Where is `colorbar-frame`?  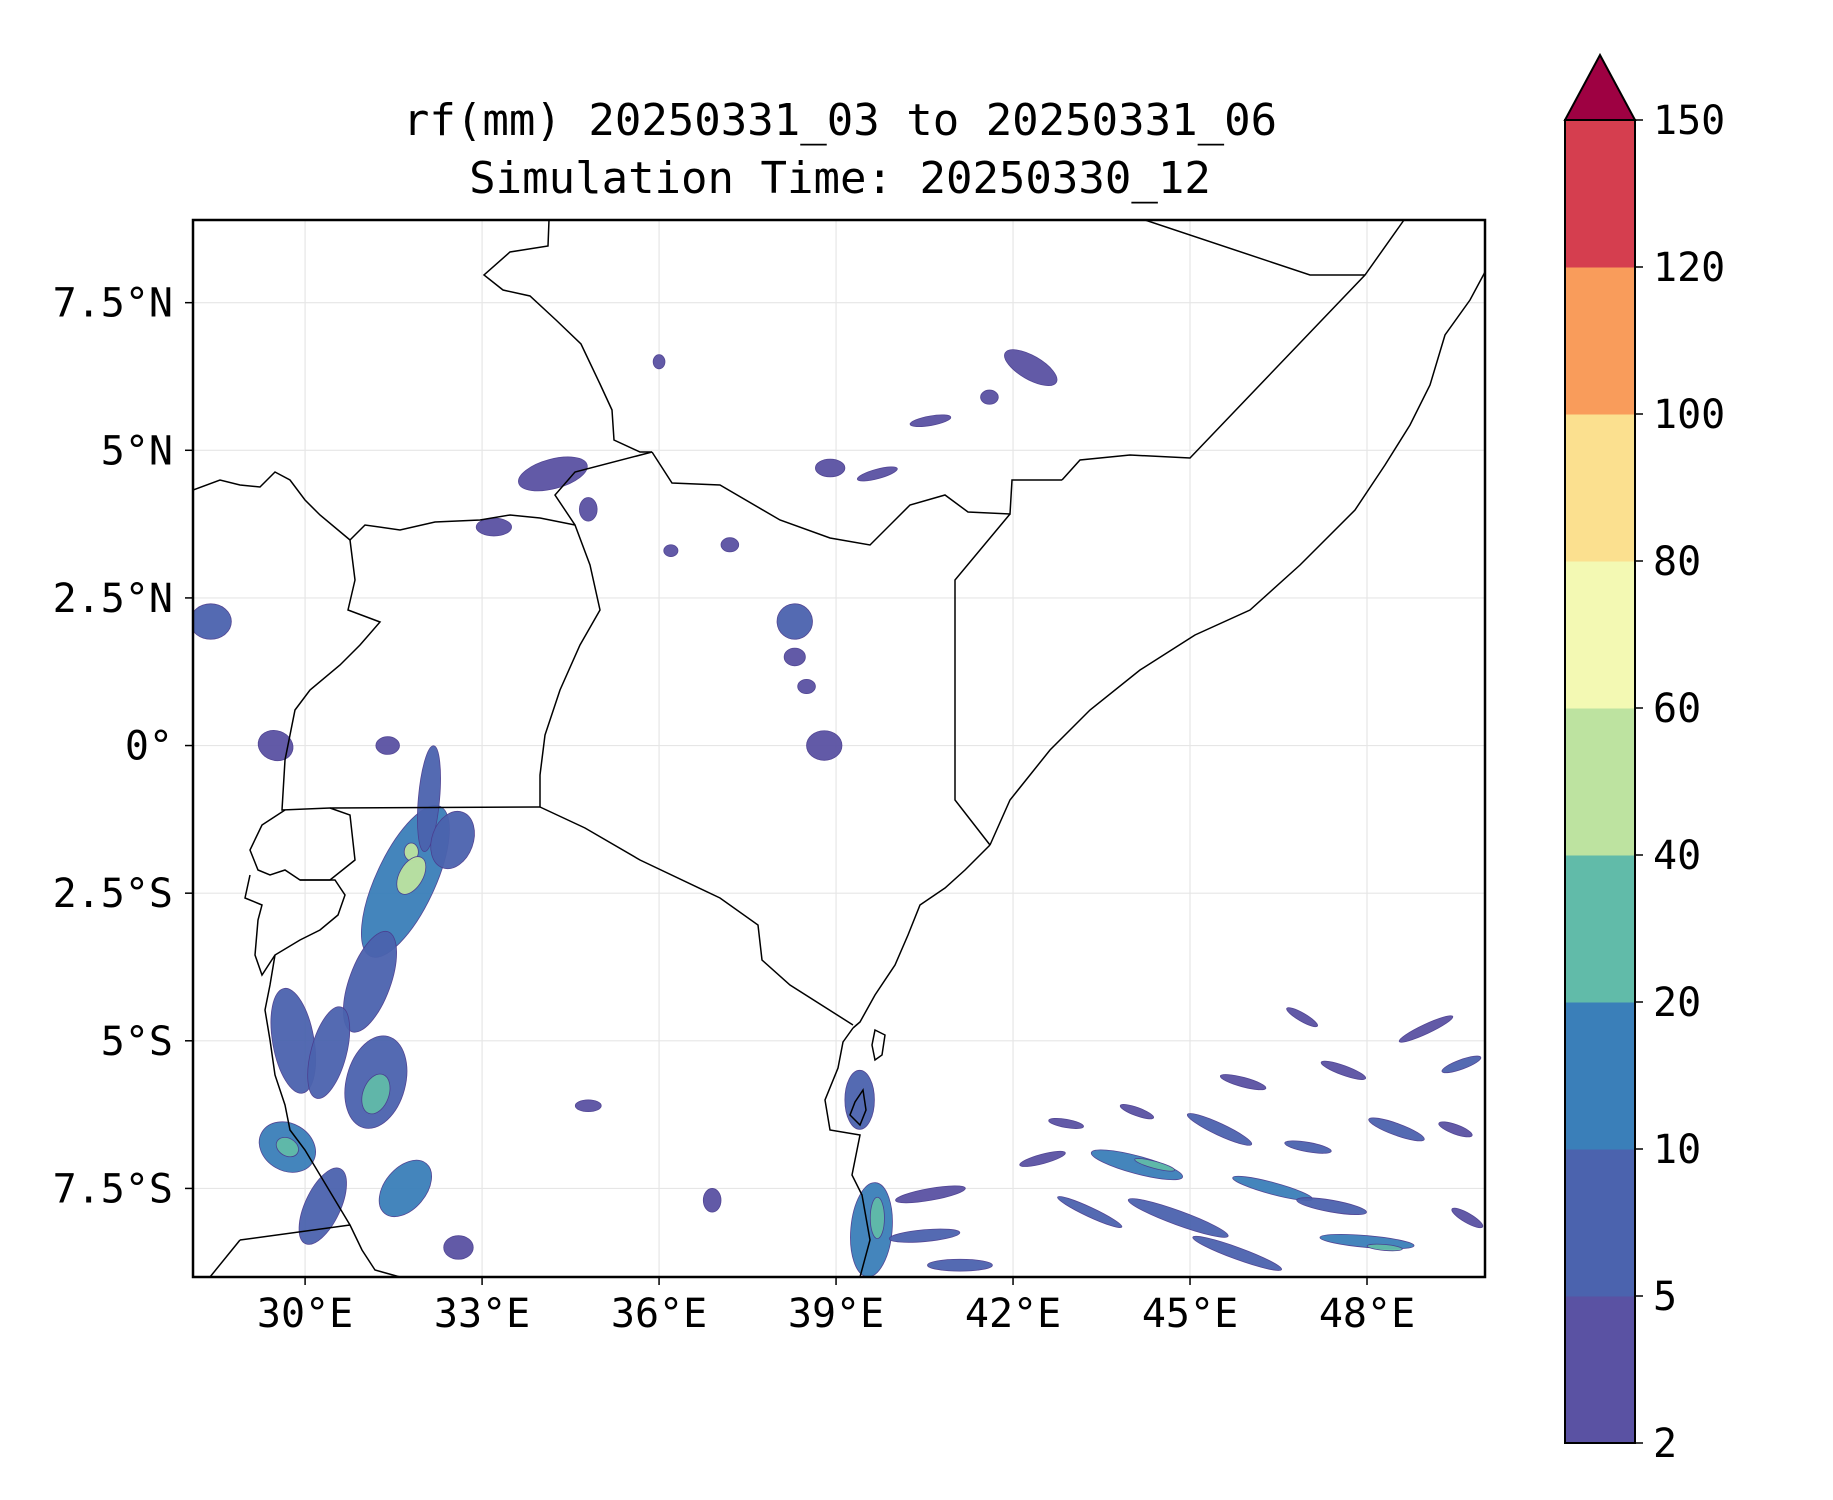
colorbar-frame is located at coordinates (1600, 781).